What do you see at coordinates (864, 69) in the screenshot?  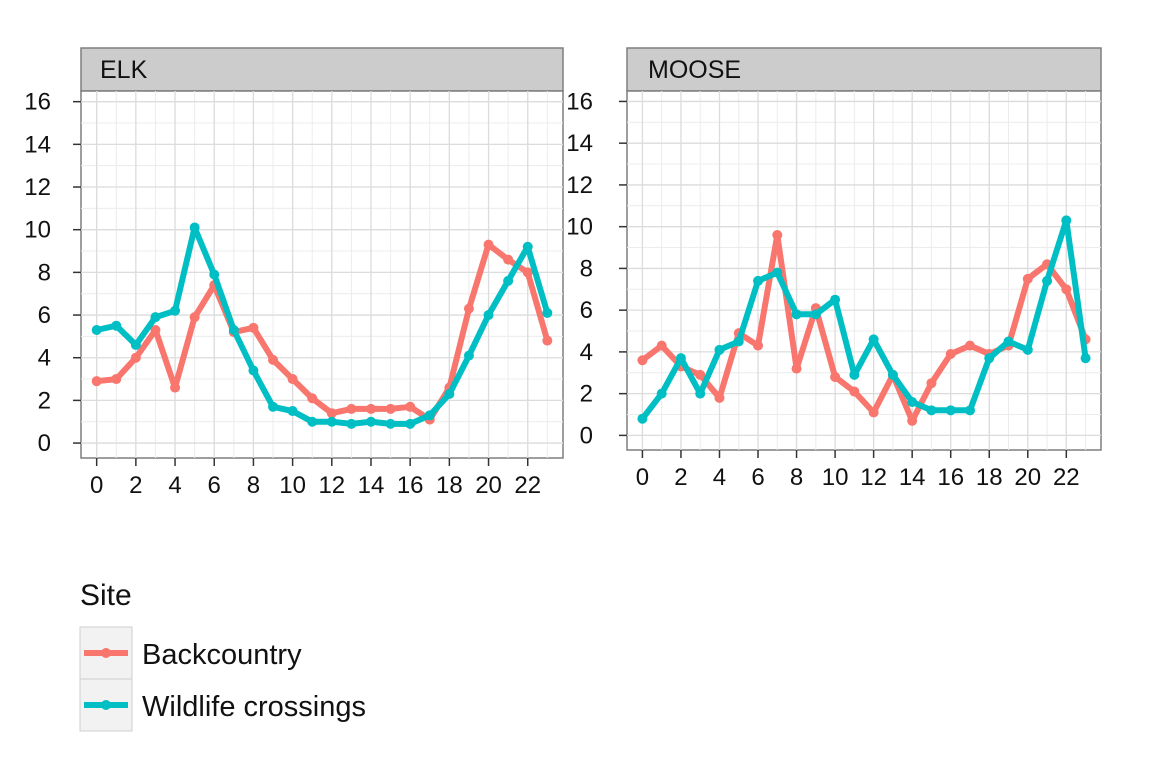 I see `moose-strip` at bounding box center [864, 69].